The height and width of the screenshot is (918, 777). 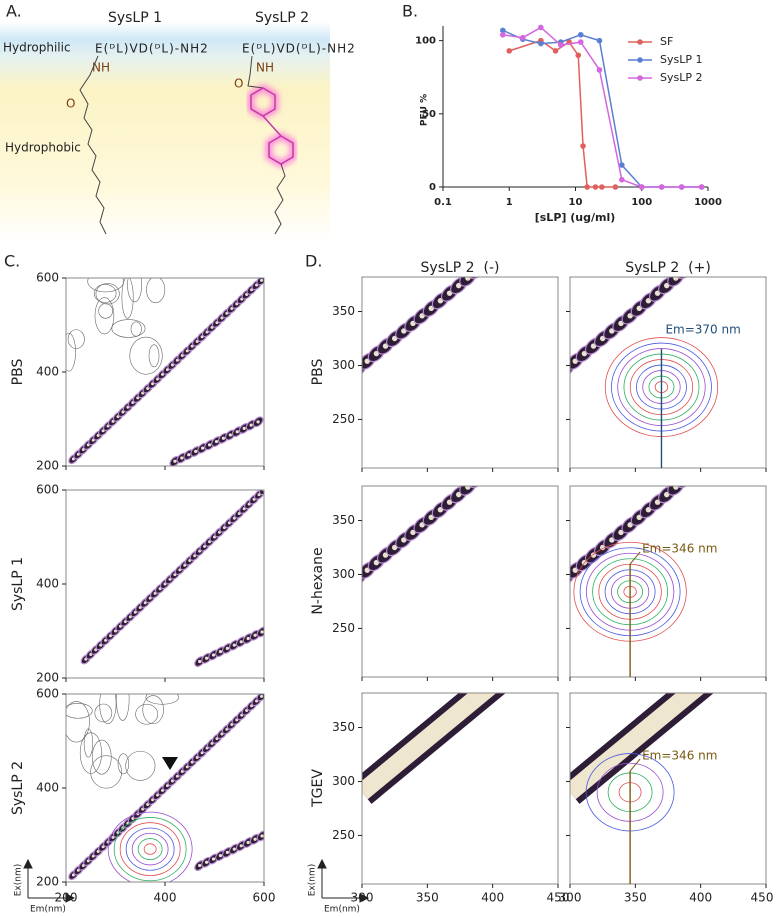 What do you see at coordinates (343, 365) in the screenshot?
I see `y-tick-label: 300` at bounding box center [343, 365].